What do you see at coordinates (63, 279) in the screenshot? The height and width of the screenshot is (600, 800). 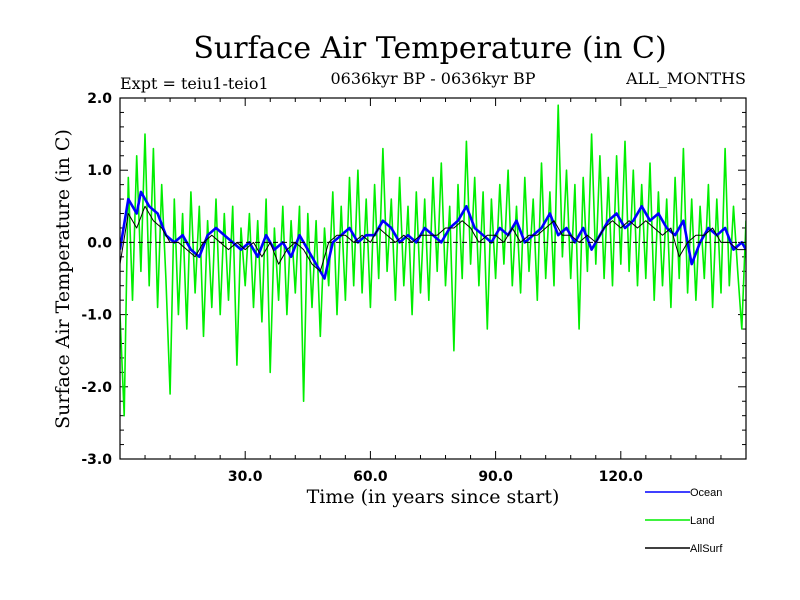 I see `y-axis-label: Surface Air Temperature (in C)` at bounding box center [63, 279].